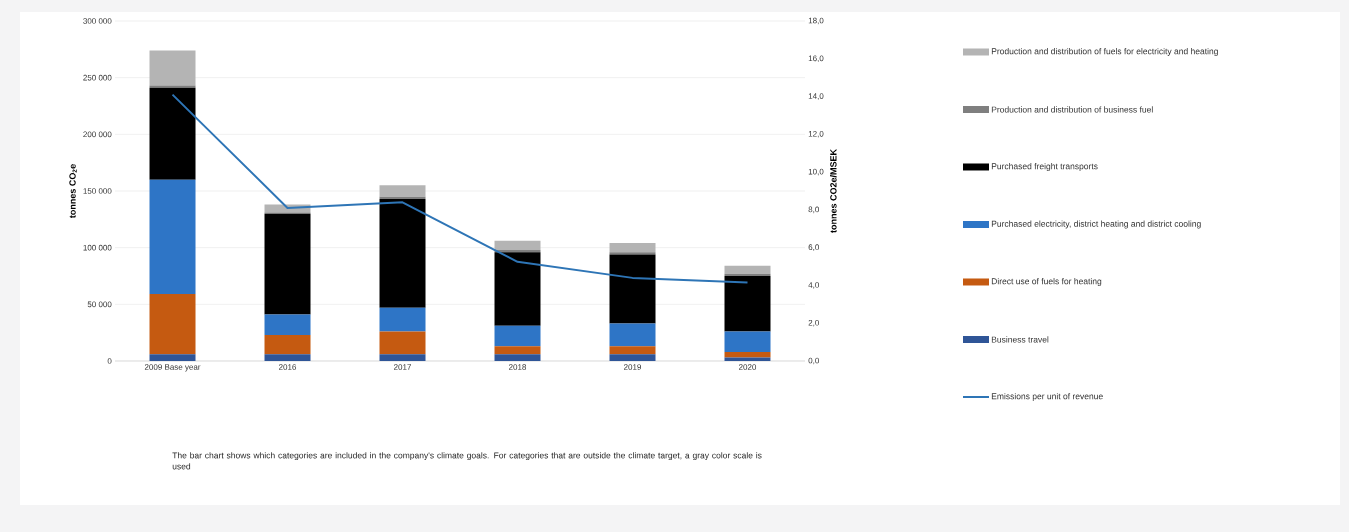 This screenshot has height=532, width=1349. Describe the element at coordinates (109, 361) in the screenshot. I see `y-tick-label: 0` at that location.